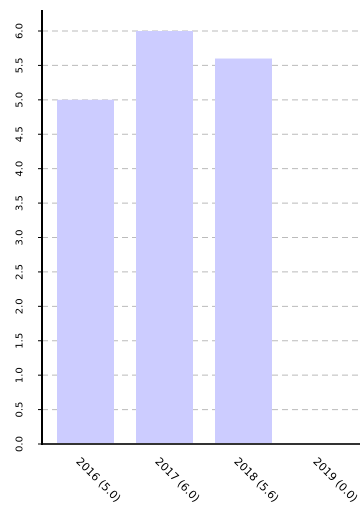 The image size is (360, 508). What do you see at coordinates (98, 480) in the screenshot?
I see `x-category-label: 2016 (5.0)` at bounding box center [98, 480].